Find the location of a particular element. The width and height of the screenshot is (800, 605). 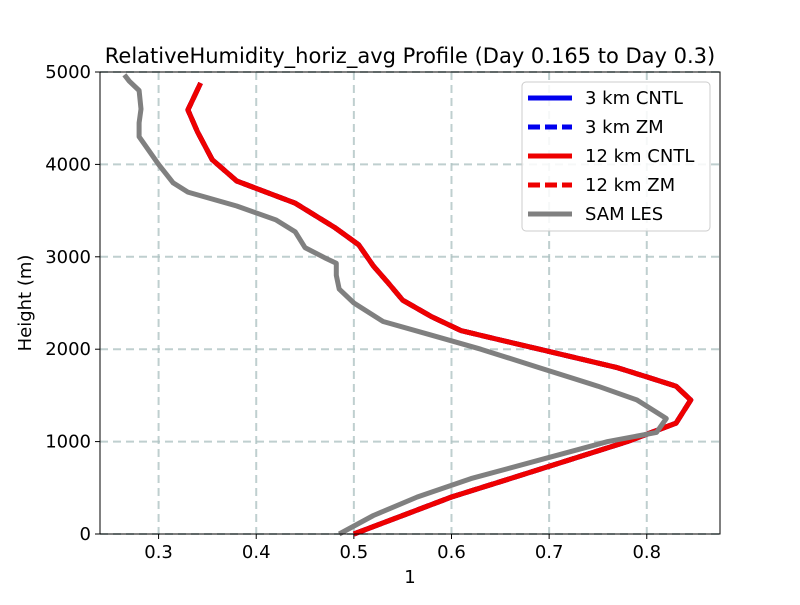

x-tick-label: 0.4 is located at coordinates (256, 552).